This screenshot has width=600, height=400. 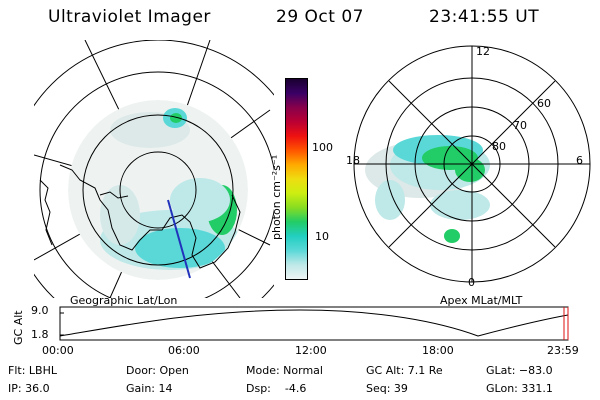 What do you see at coordinates (520, 125) in the screenshot?
I see `mlat-label-70: 70` at bounding box center [520, 125].